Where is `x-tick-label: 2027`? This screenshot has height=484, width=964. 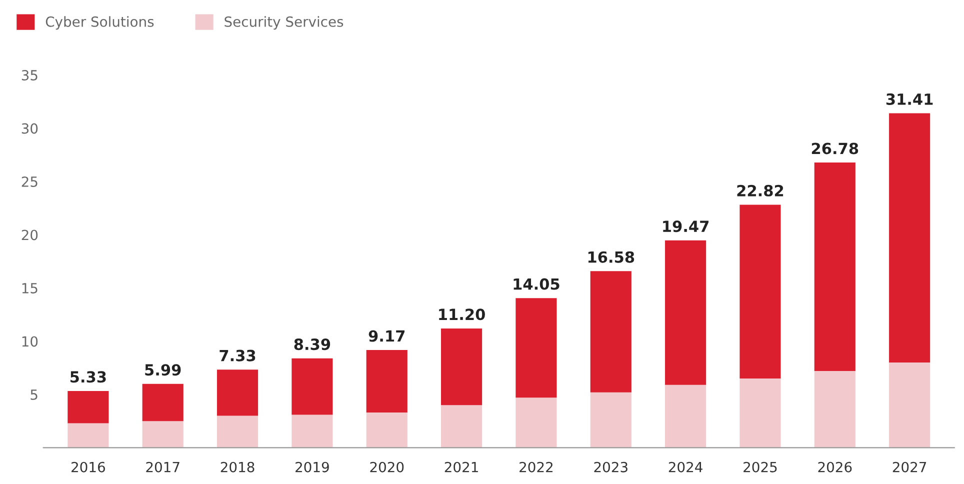 x-tick-label: 2027 is located at coordinates (909, 467).